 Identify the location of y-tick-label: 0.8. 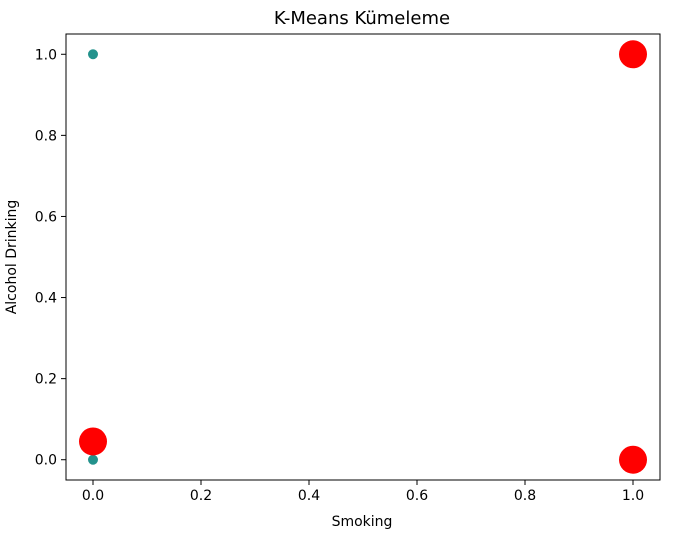
(46, 136).